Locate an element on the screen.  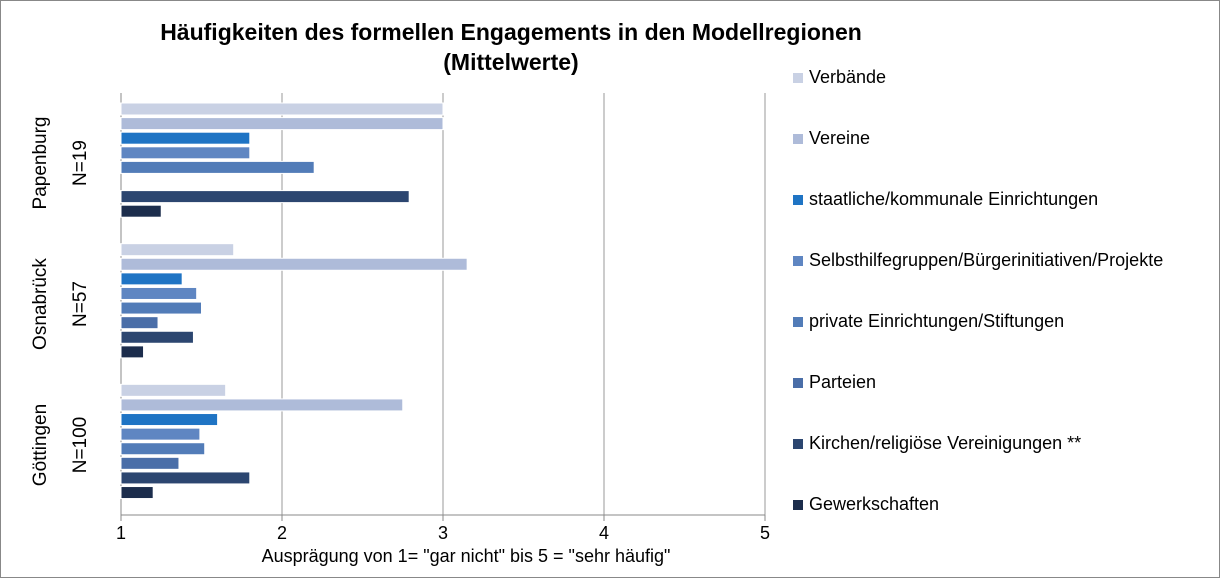
x-tick-label: 2 is located at coordinates (281, 533).